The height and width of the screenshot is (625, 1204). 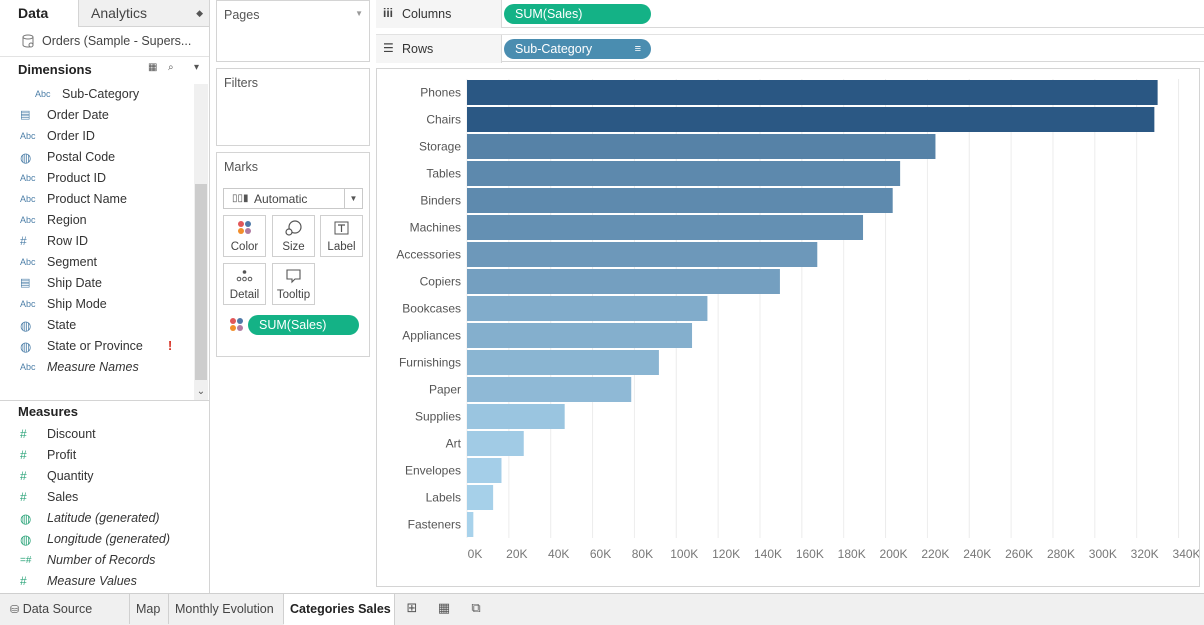 I want to click on marks-sum-sales-pill: SUM(Sales), so click(x=303, y=325).